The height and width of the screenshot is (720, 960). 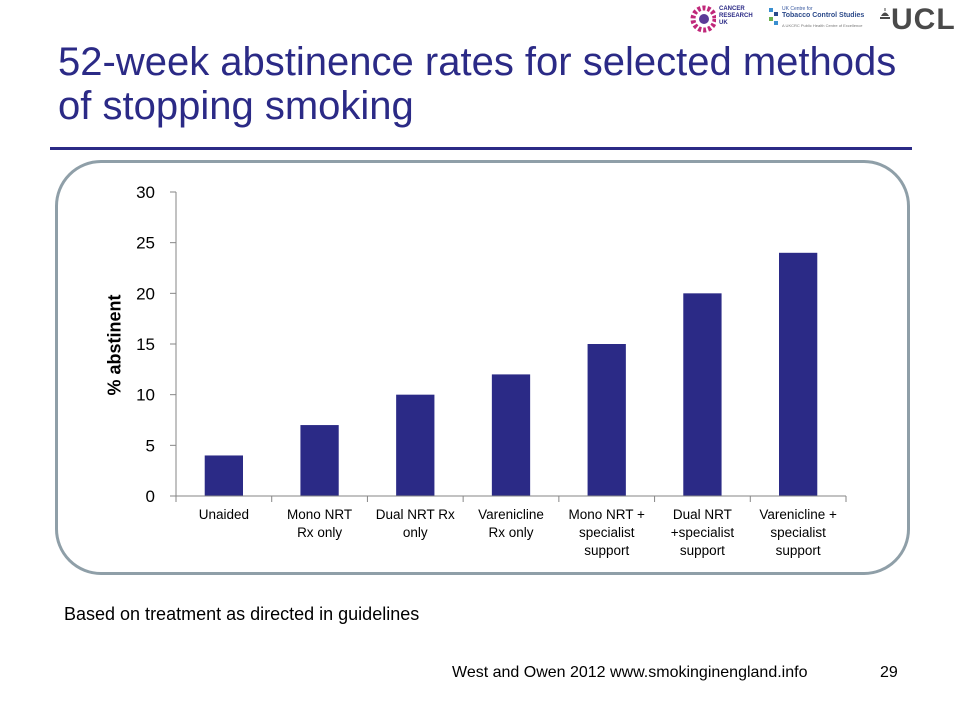 What do you see at coordinates (415, 514) in the screenshot?
I see `x-tick-label-line: Dual NRT Rx` at bounding box center [415, 514].